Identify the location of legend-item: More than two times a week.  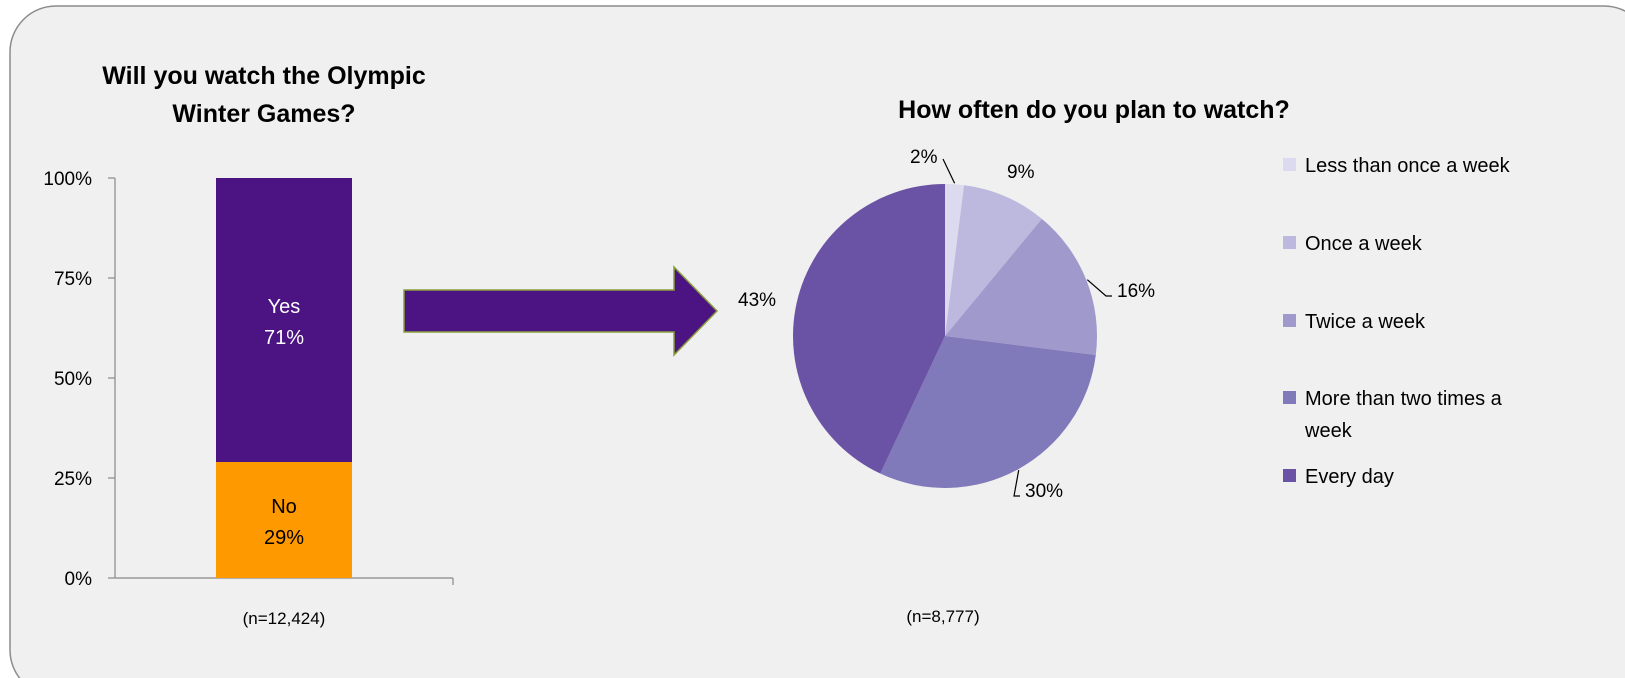
(1393, 415).